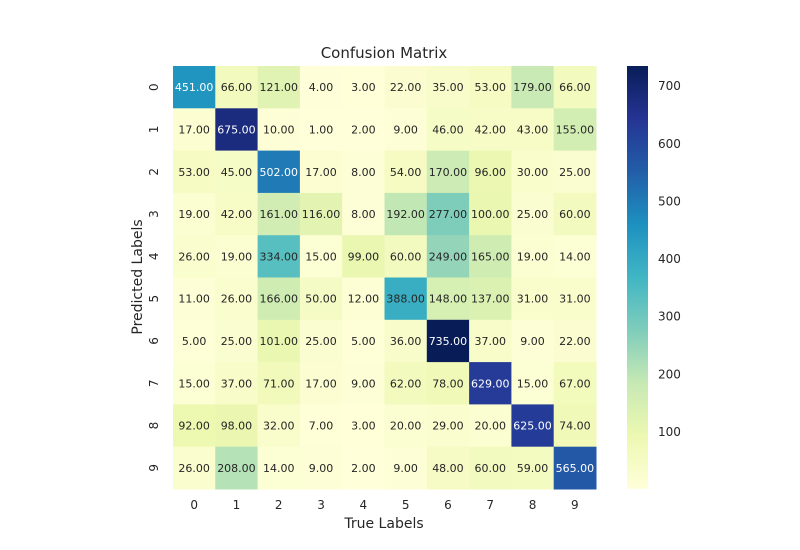  What do you see at coordinates (575, 87) in the screenshot?
I see `cell-value-label: 66.00` at bounding box center [575, 87].